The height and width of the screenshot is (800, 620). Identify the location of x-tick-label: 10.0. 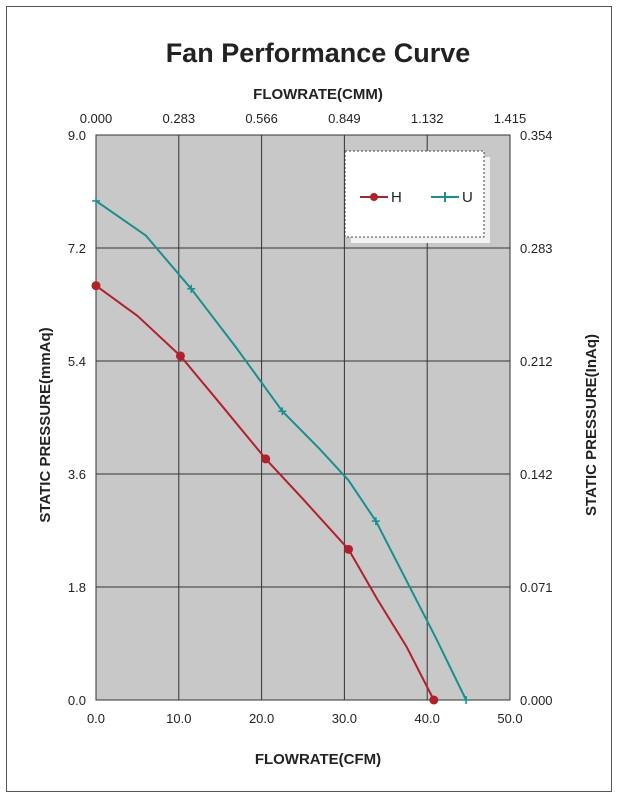
(178, 718).